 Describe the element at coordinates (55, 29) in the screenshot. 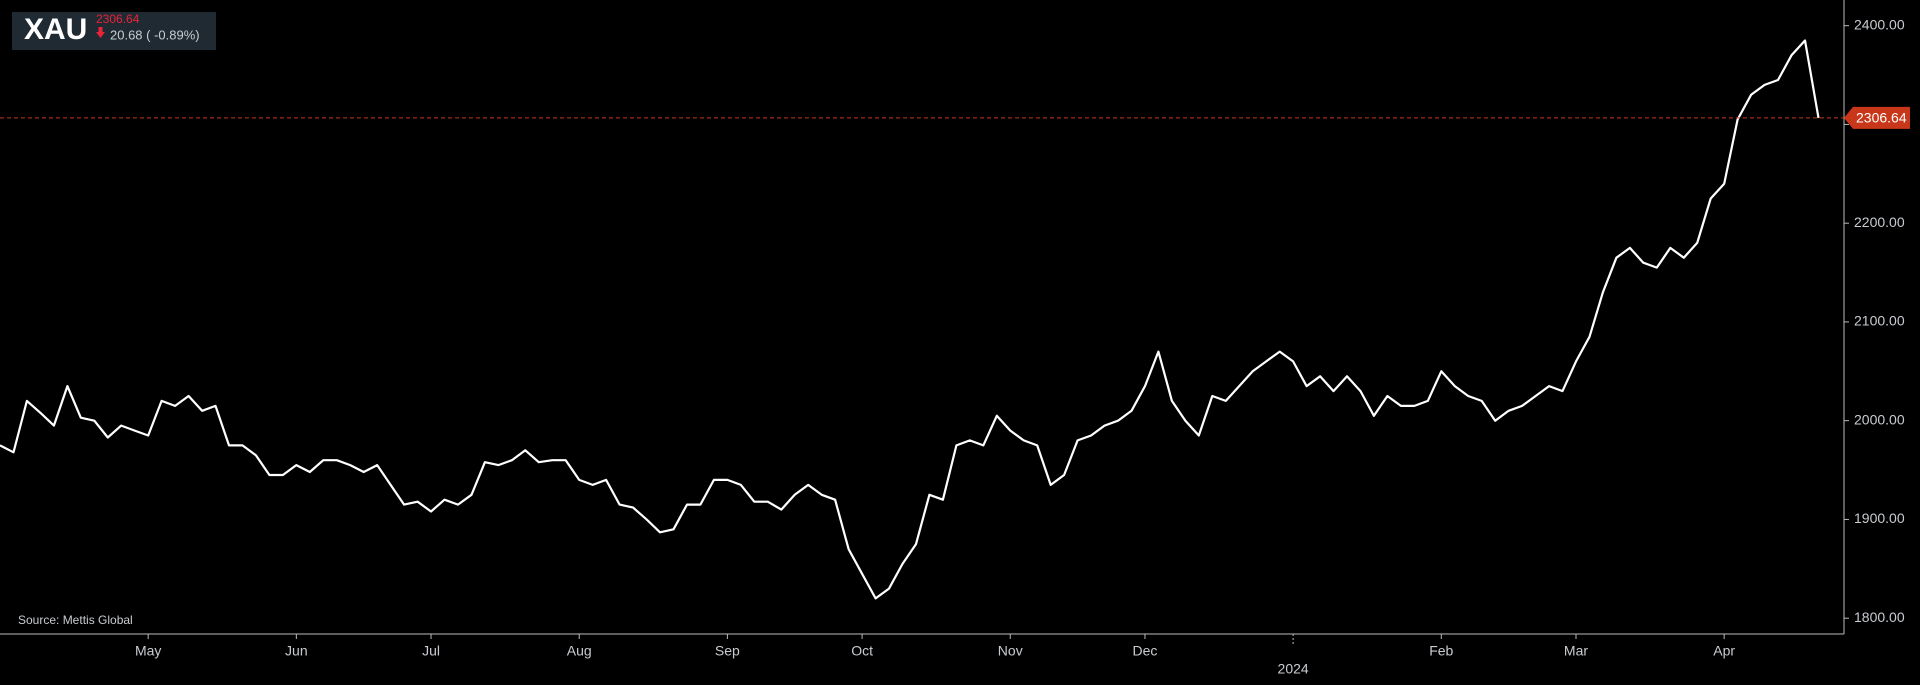

I see `symbol: XAU` at that location.